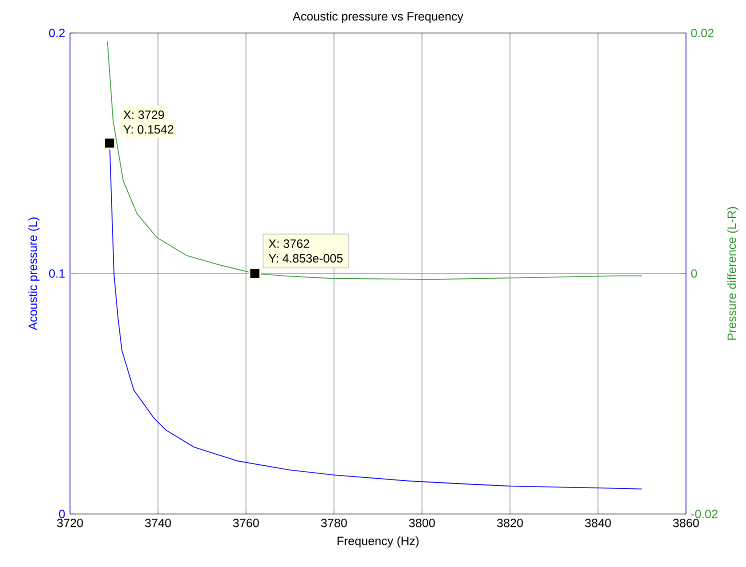  What do you see at coordinates (57, 273) in the screenshot?
I see `y-tick-label: 0.1` at bounding box center [57, 273].